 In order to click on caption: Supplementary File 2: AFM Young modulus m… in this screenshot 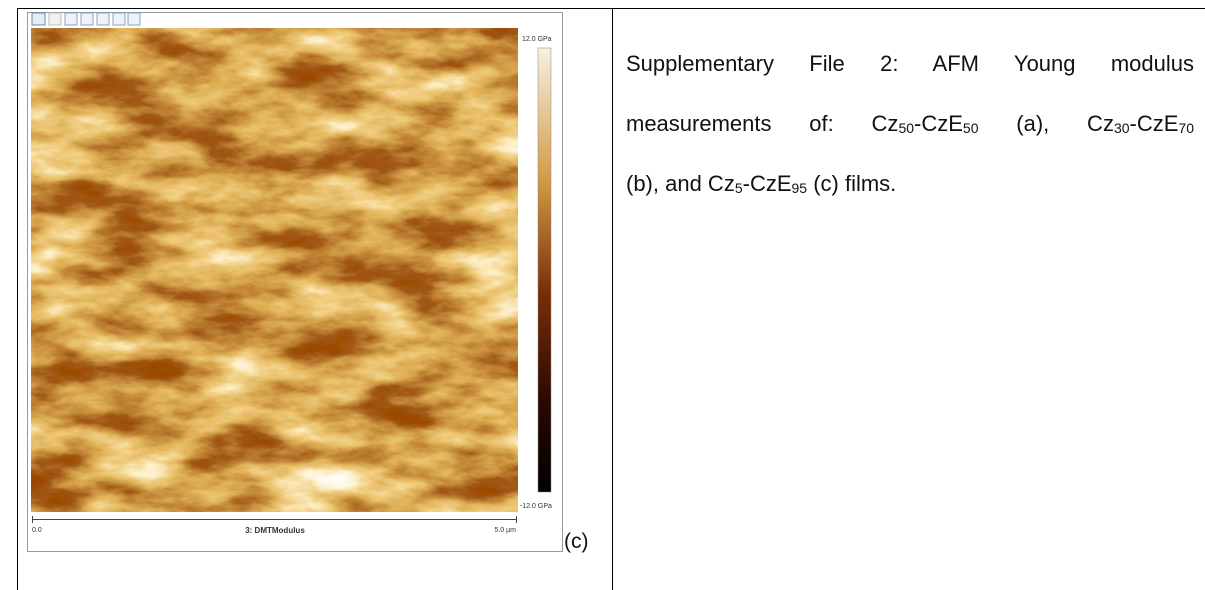, I will do `click(910, 130)`.